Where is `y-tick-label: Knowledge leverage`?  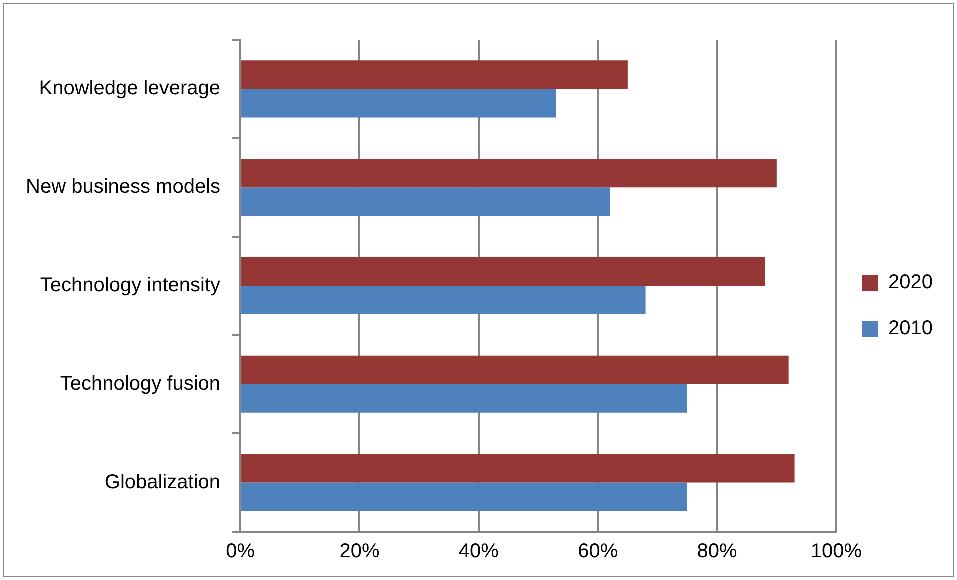
y-tick-label: Knowledge leverage is located at coordinates (130, 89).